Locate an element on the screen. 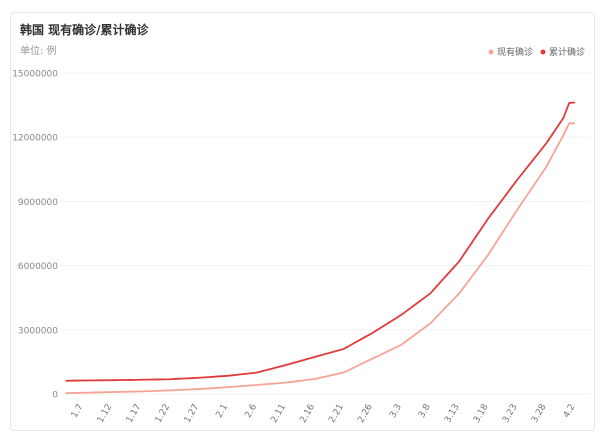 This screenshot has width=605, height=439. legend-label: 现有确诊 is located at coordinates (515, 52).